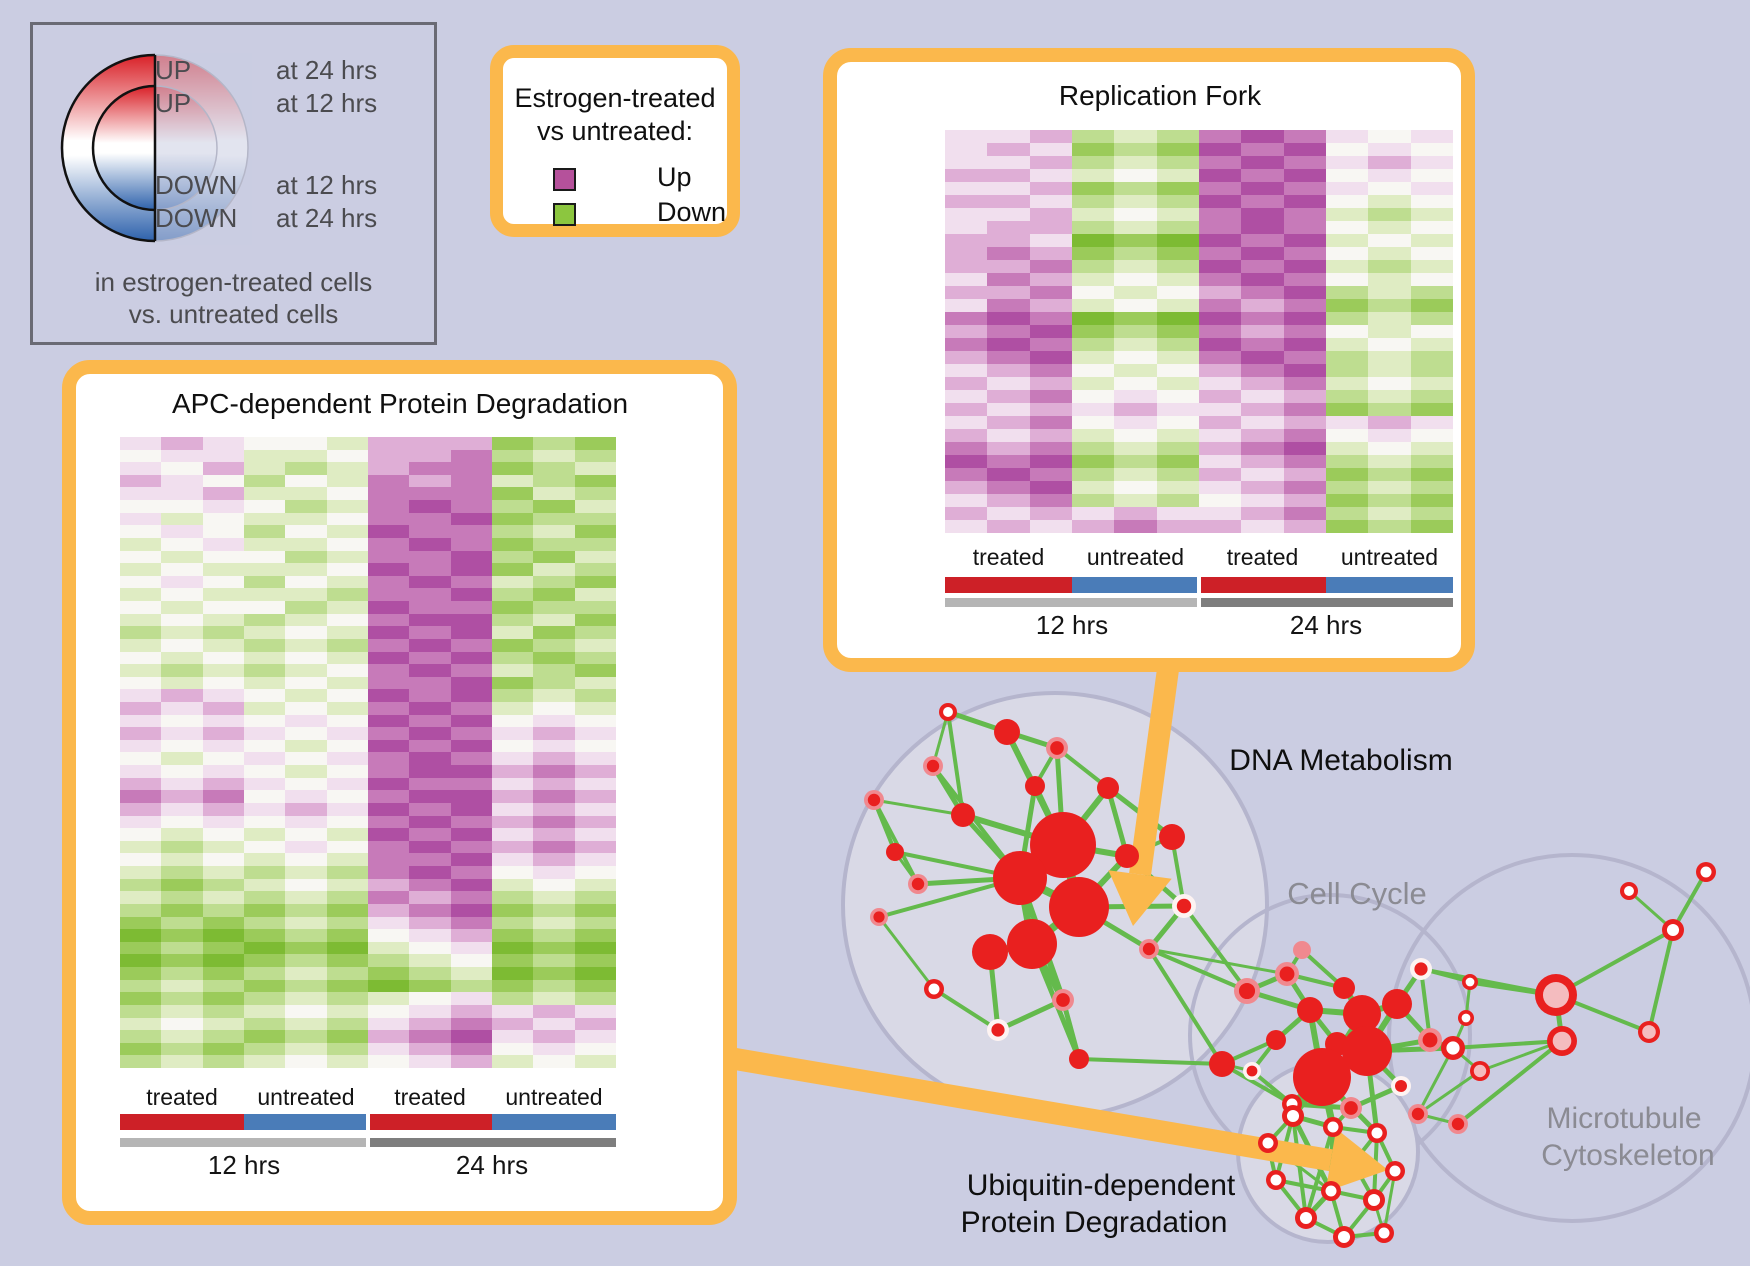 The height and width of the screenshot is (1279, 1750). What do you see at coordinates (368, 1165) in the screenshot?
I see `apc-time-labels: 12 hrs 24 hrs` at bounding box center [368, 1165].